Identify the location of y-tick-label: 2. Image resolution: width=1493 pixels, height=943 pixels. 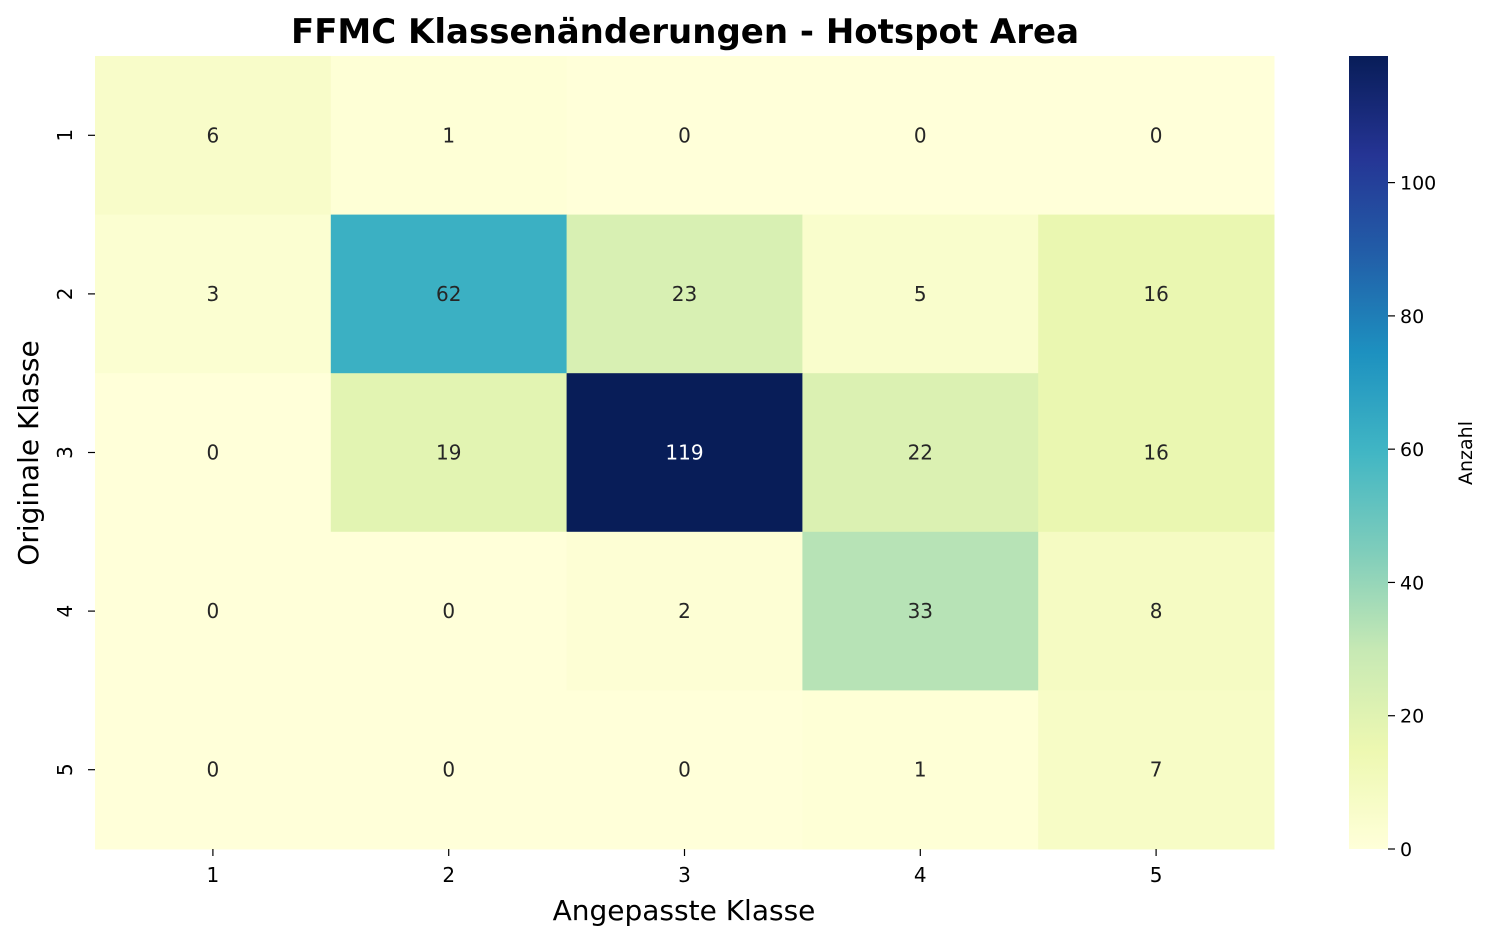
(65, 294).